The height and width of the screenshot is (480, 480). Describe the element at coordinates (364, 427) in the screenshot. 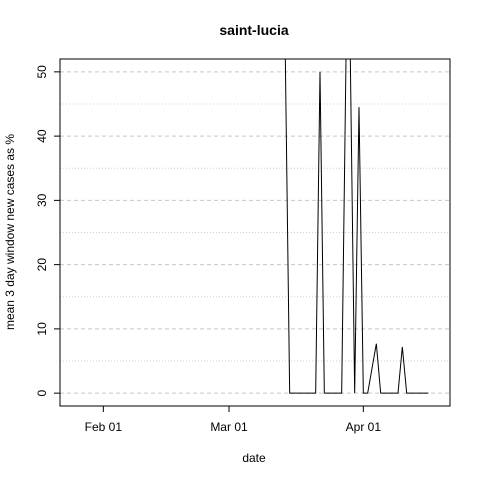

I see `x-tick-label: Apr 01` at that location.